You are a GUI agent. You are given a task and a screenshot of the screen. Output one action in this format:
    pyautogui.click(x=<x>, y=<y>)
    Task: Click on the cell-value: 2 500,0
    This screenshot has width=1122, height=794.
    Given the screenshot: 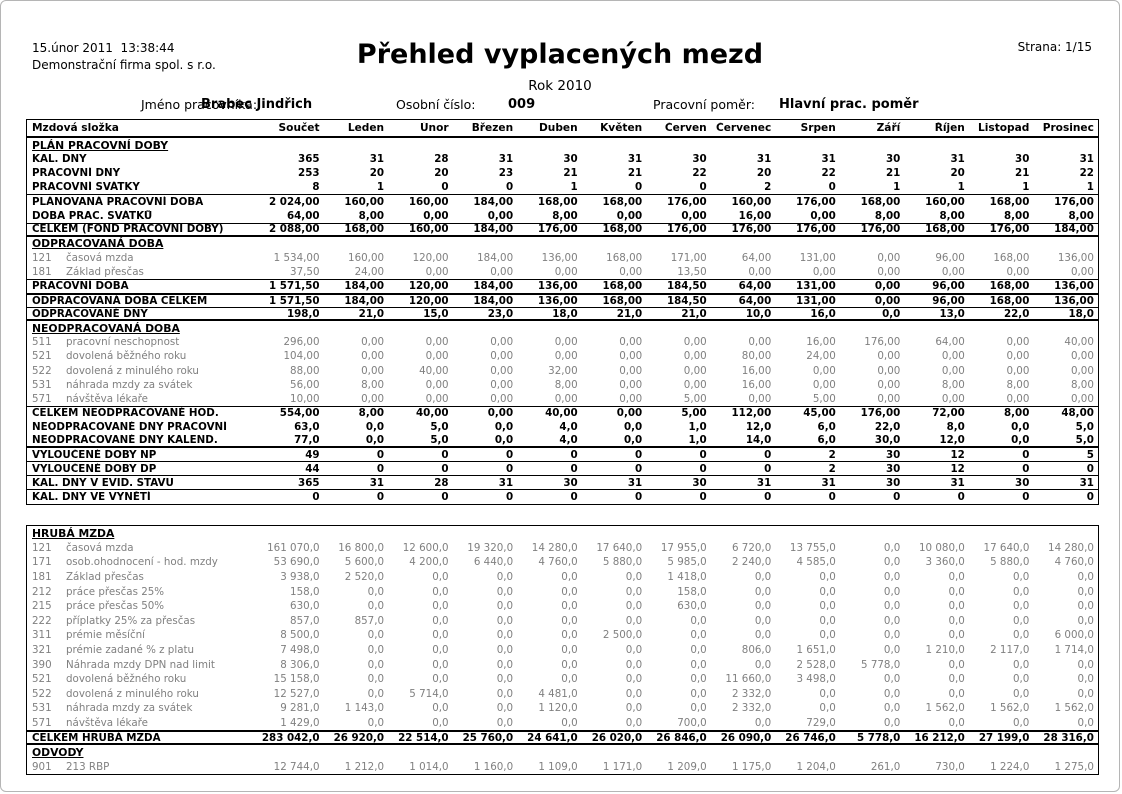 What is the action you would take?
    pyautogui.click(x=622, y=635)
    